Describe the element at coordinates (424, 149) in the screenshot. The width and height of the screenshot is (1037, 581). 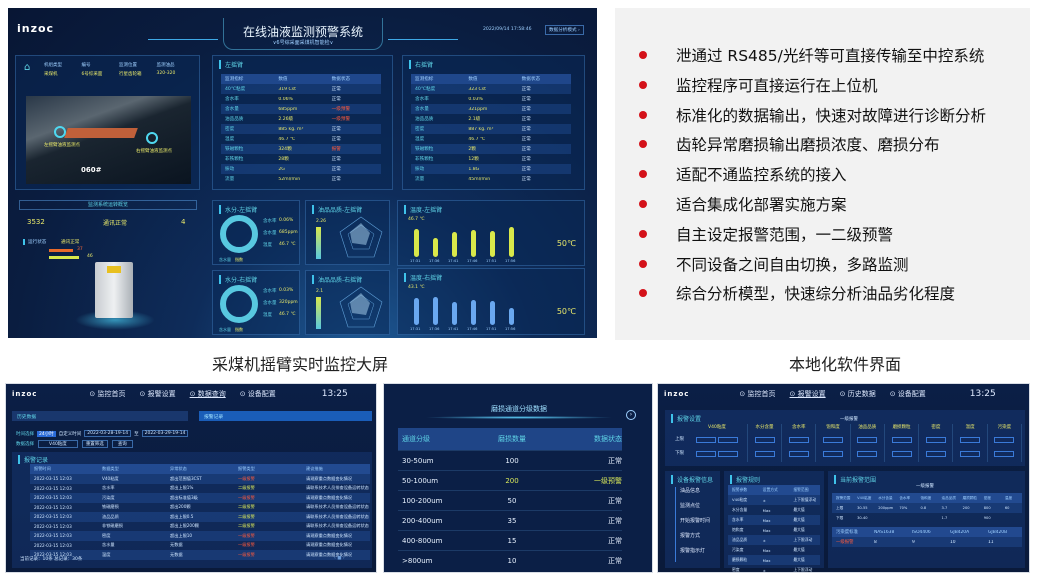
I see `table-cell: 铁磁颗粒` at that location.